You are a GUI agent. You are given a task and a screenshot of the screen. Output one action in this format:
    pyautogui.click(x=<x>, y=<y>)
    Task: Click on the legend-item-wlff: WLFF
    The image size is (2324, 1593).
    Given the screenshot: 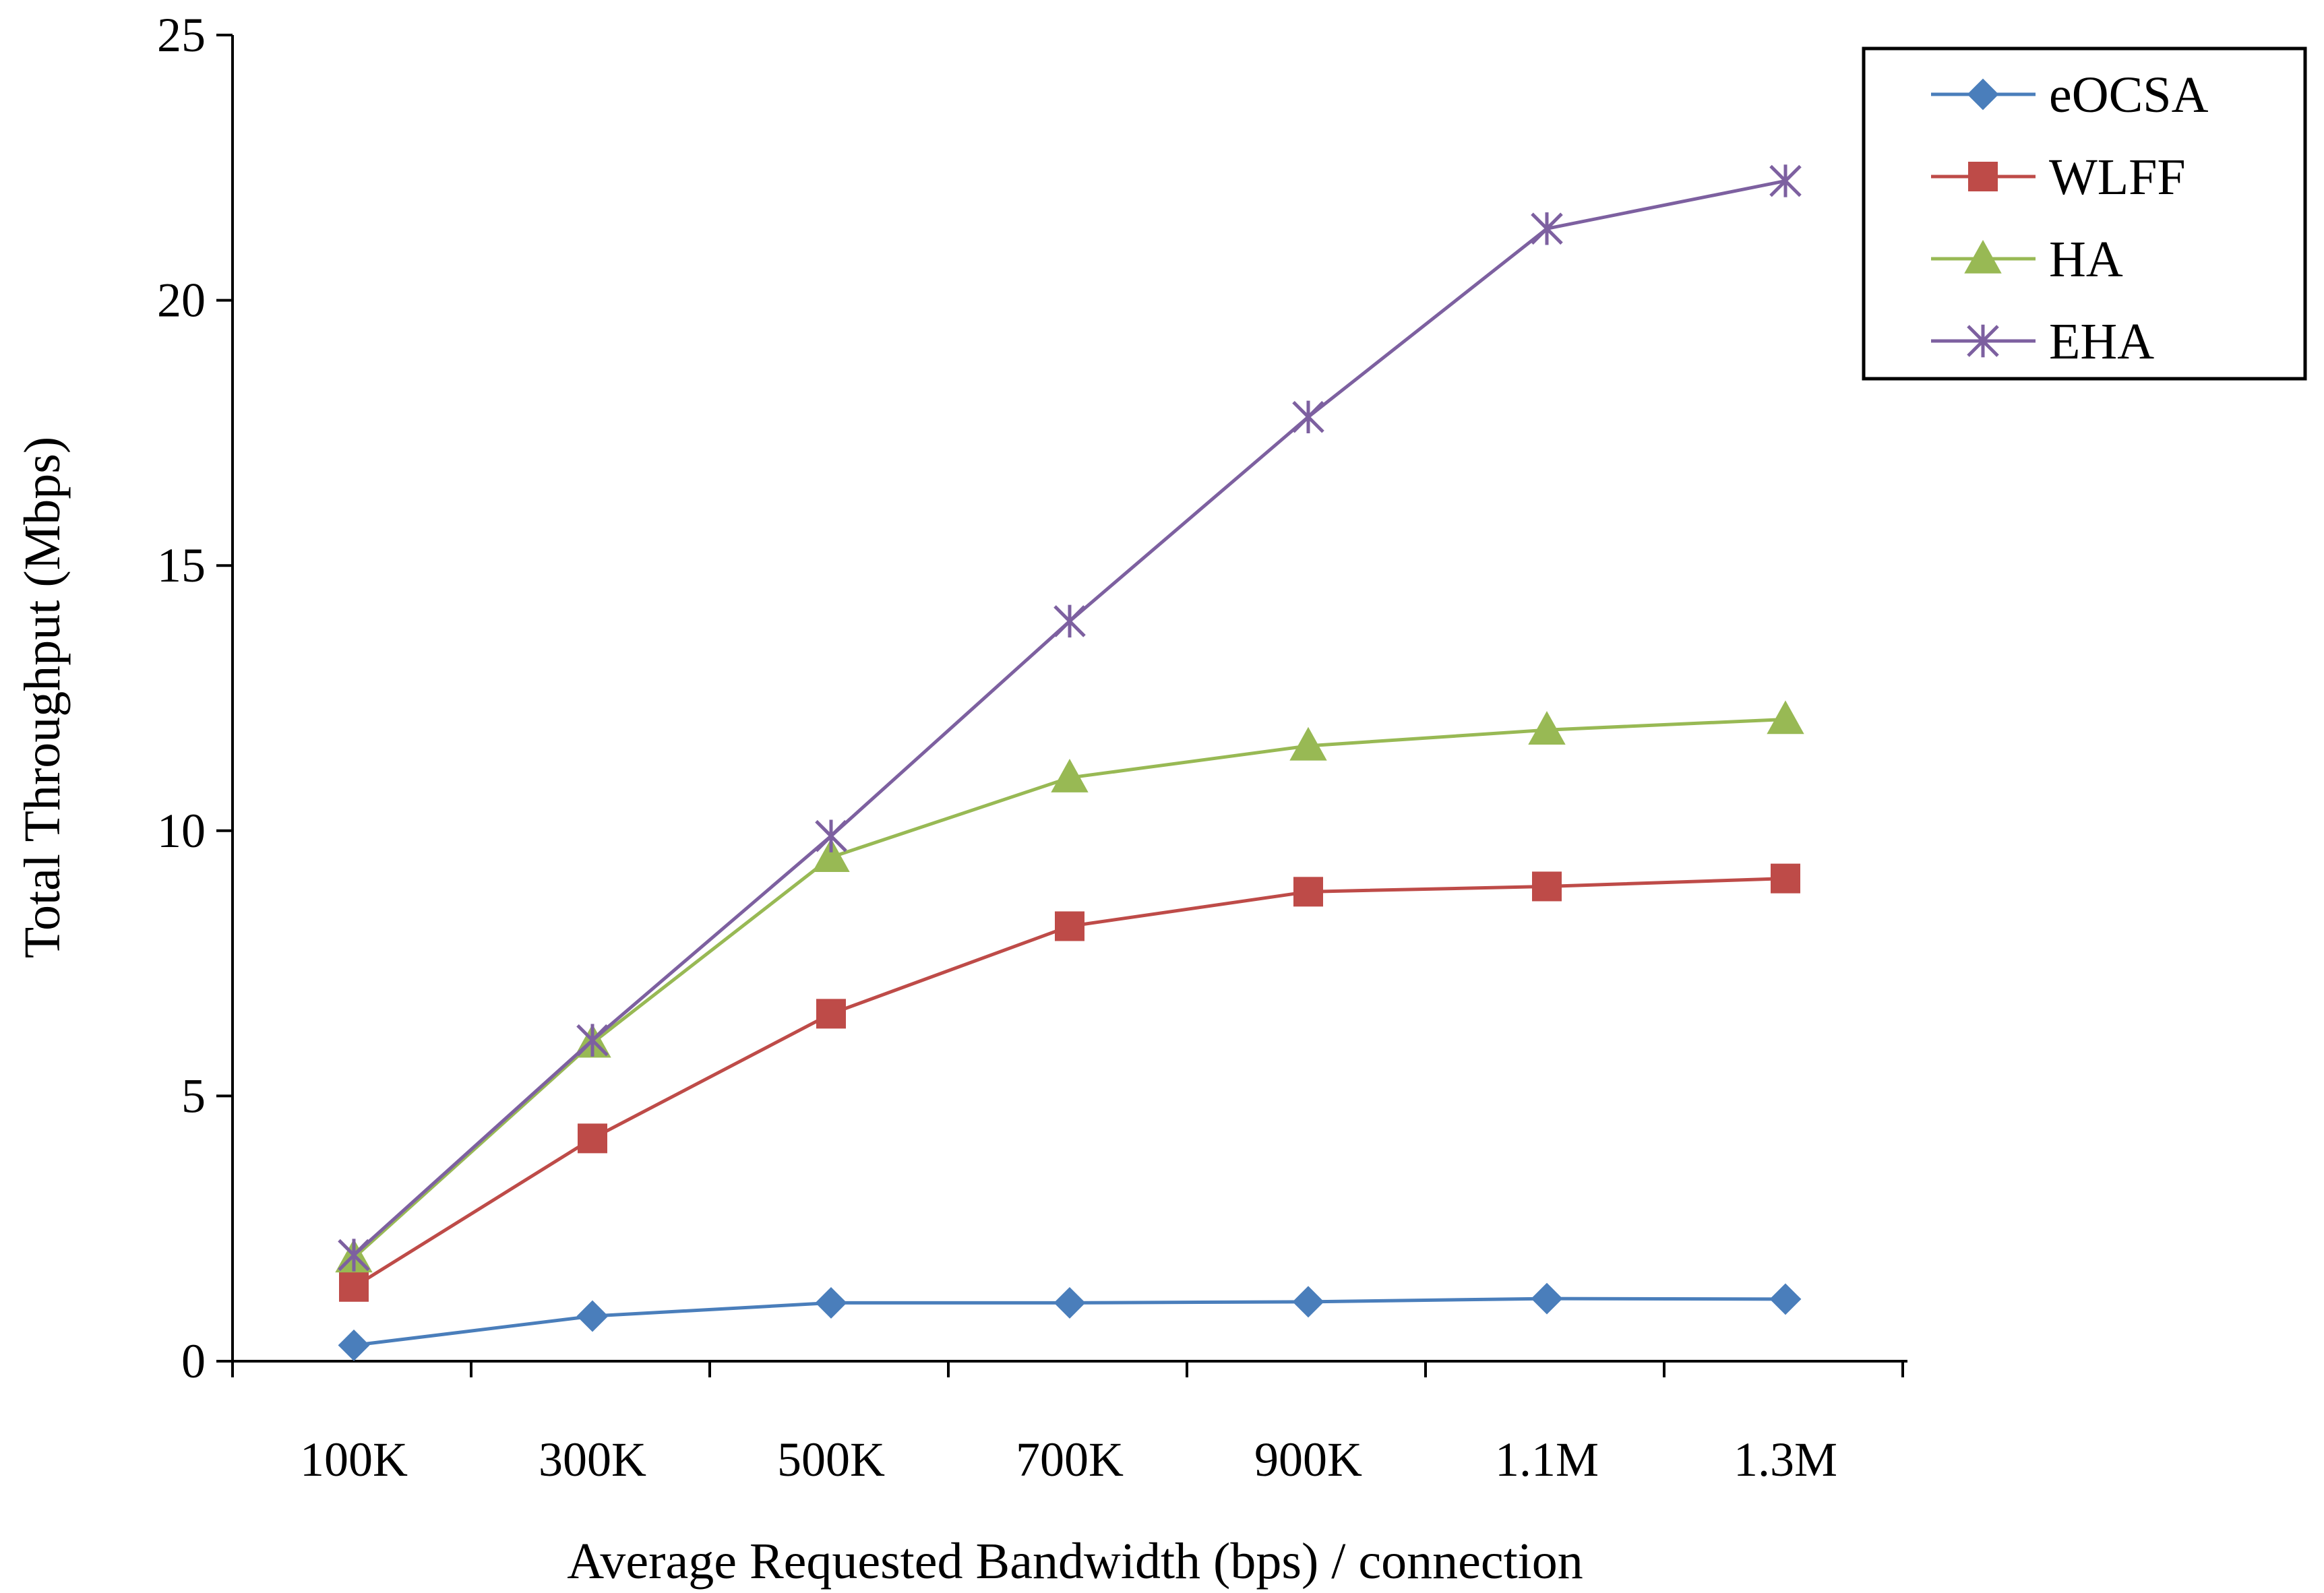 What is the action you would take?
    pyautogui.click(x=2058, y=177)
    